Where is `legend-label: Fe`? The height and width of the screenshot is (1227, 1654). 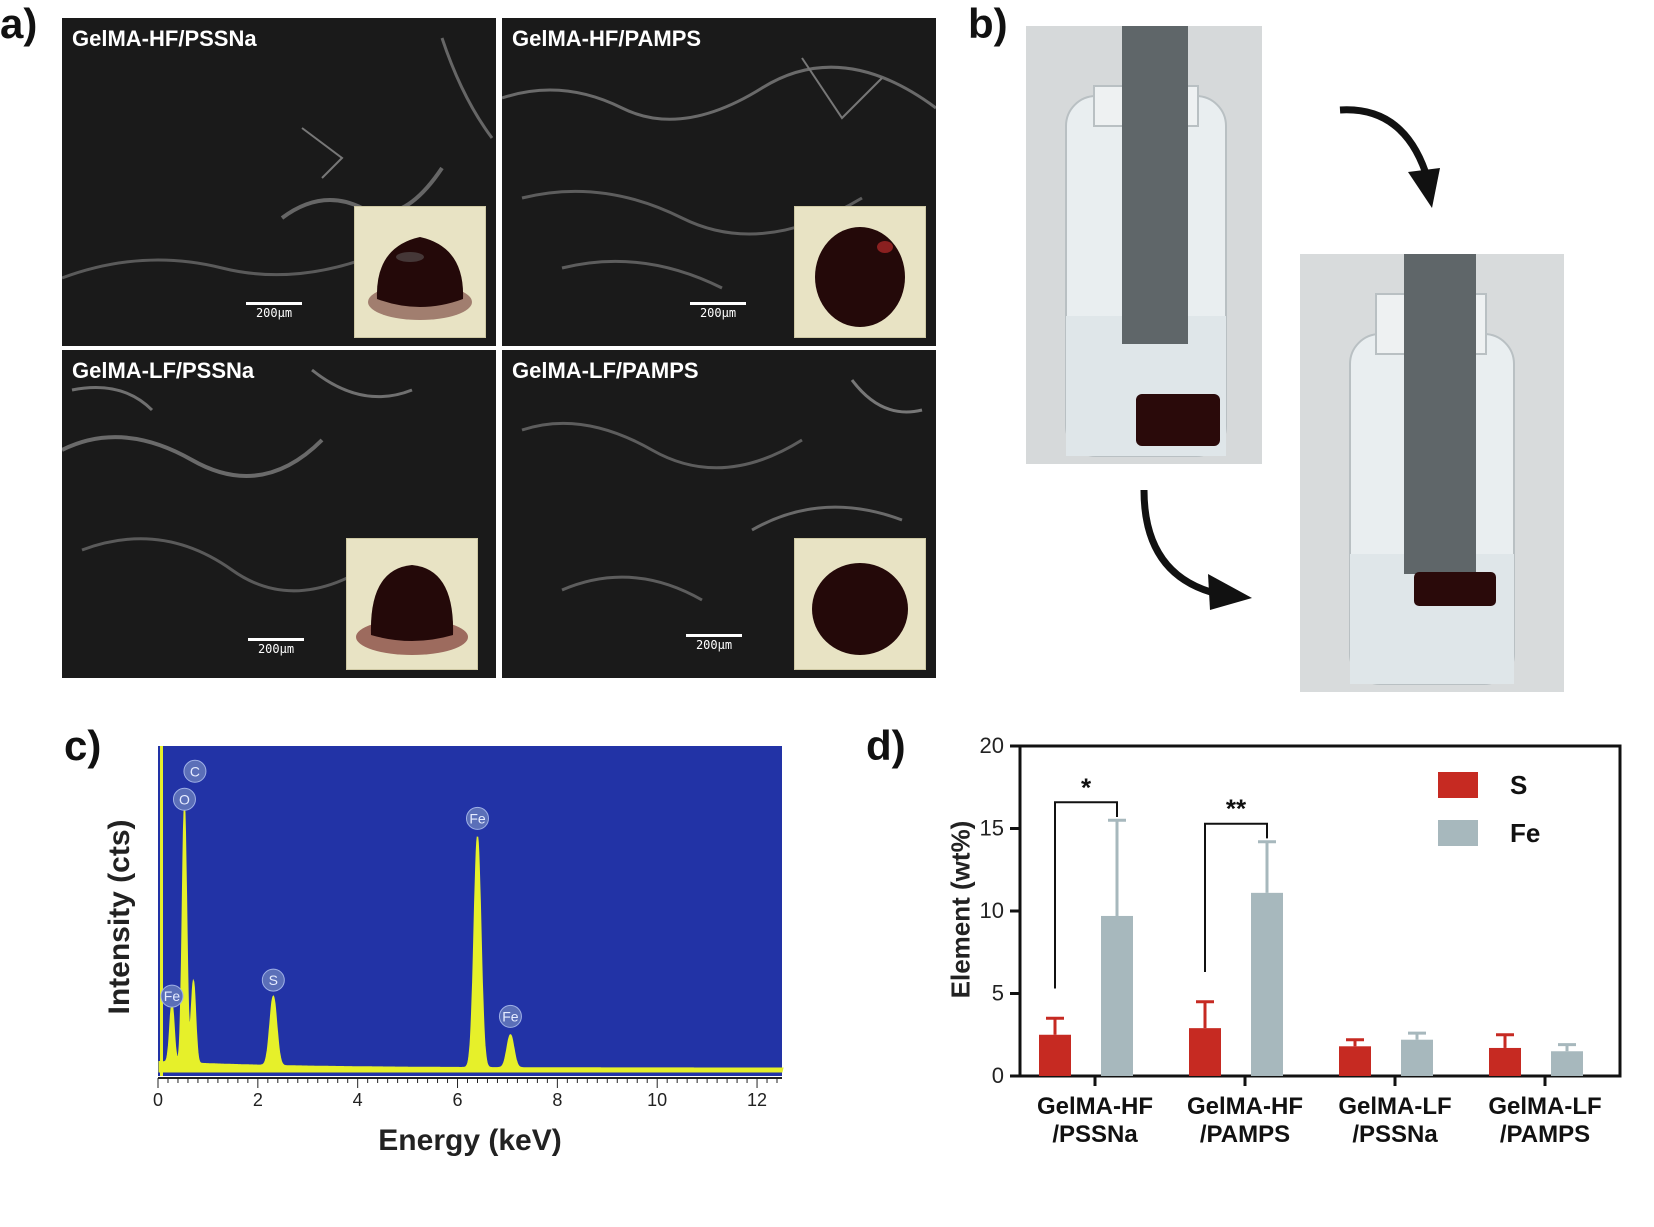 legend-label: Fe is located at coordinates (1525, 833).